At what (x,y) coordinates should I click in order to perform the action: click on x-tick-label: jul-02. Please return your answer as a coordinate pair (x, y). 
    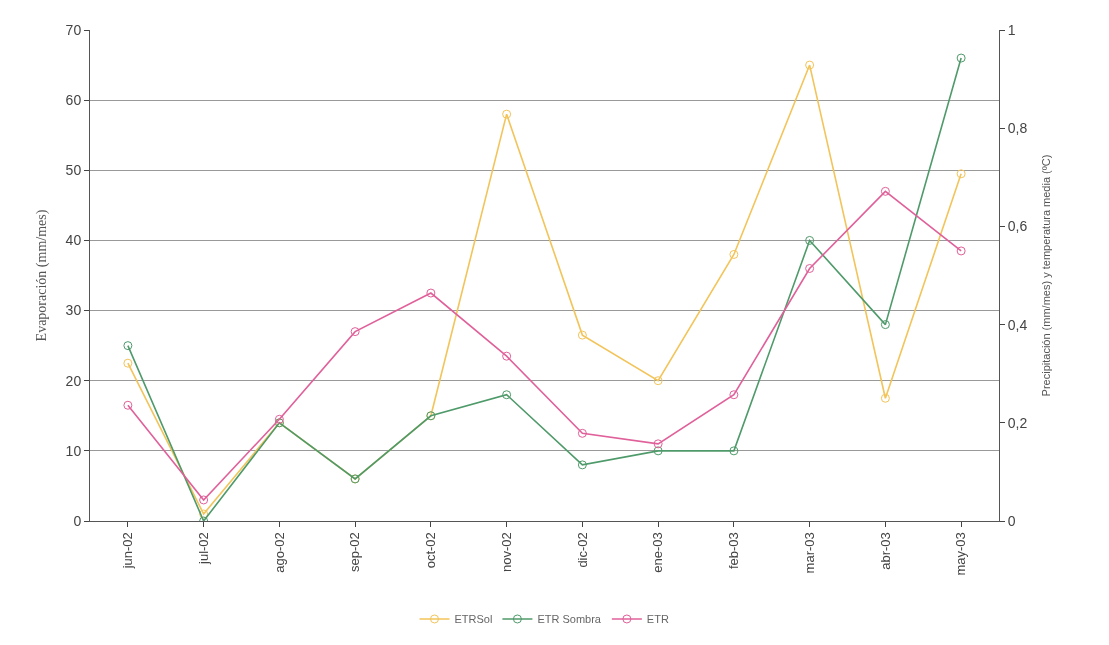
    Looking at the image, I should click on (203, 548).